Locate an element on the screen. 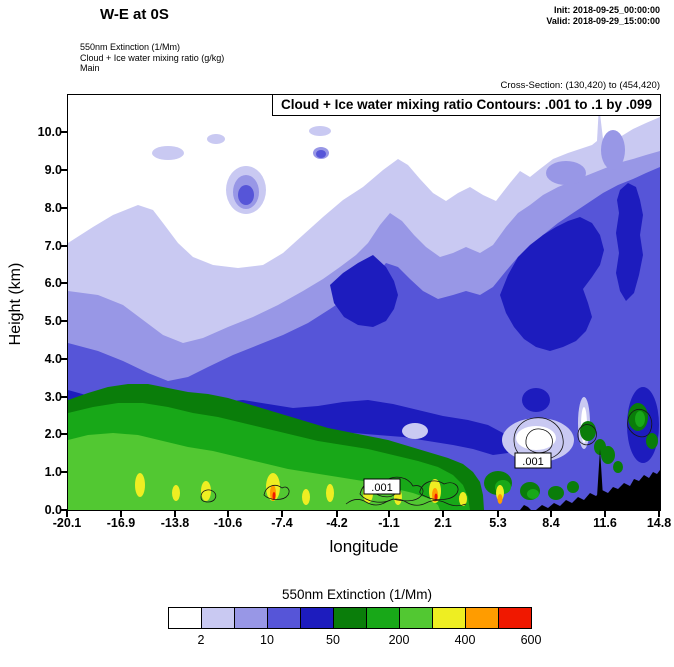  colorbar-tick-label: 2 is located at coordinates (201, 640).